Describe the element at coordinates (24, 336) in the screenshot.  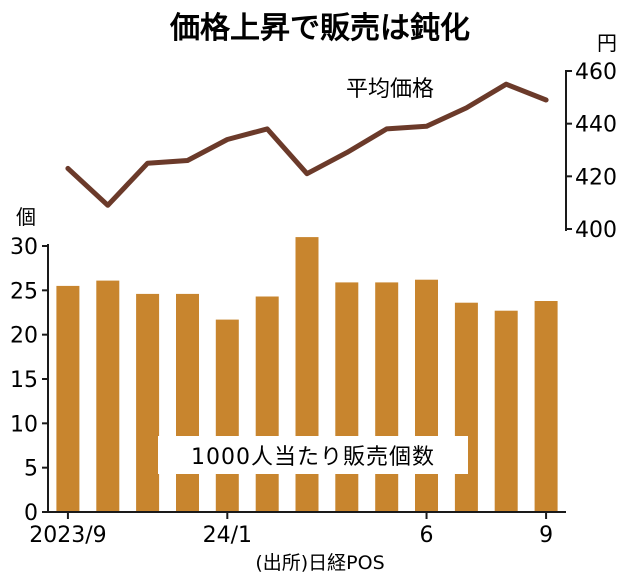
I see `bar-tick-label: 20` at that location.